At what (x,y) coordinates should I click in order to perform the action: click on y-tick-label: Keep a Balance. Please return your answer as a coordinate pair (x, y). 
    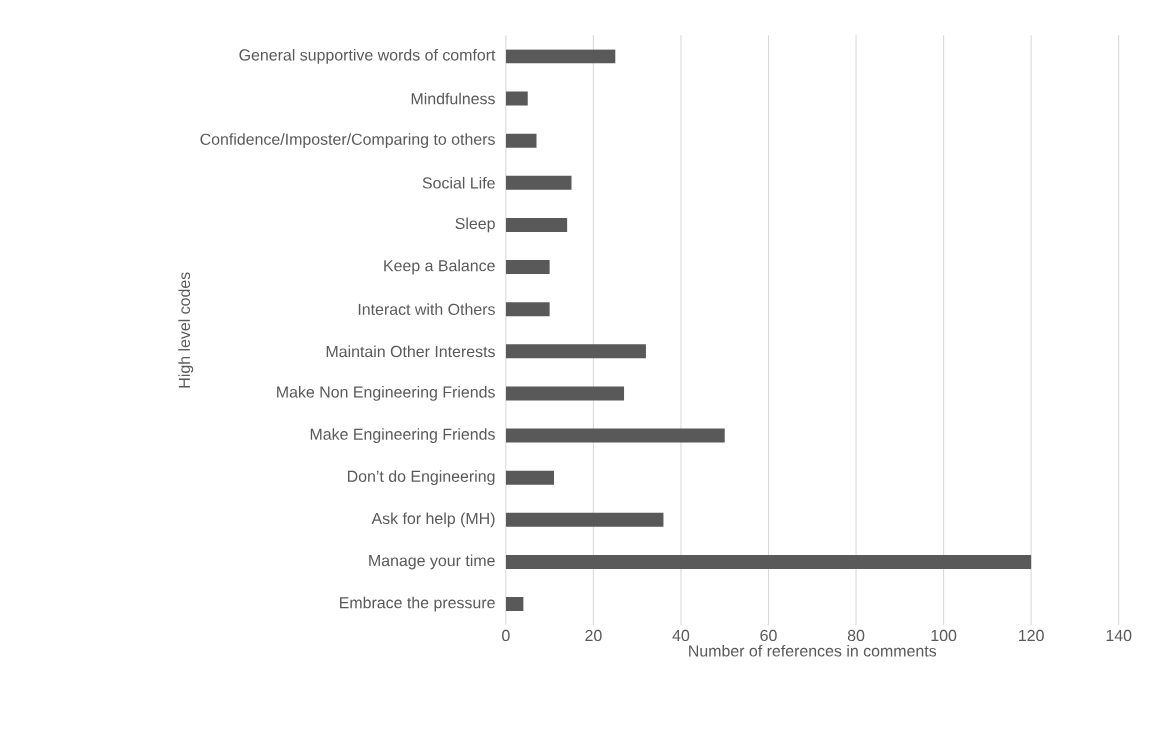
    Looking at the image, I should click on (439, 267).